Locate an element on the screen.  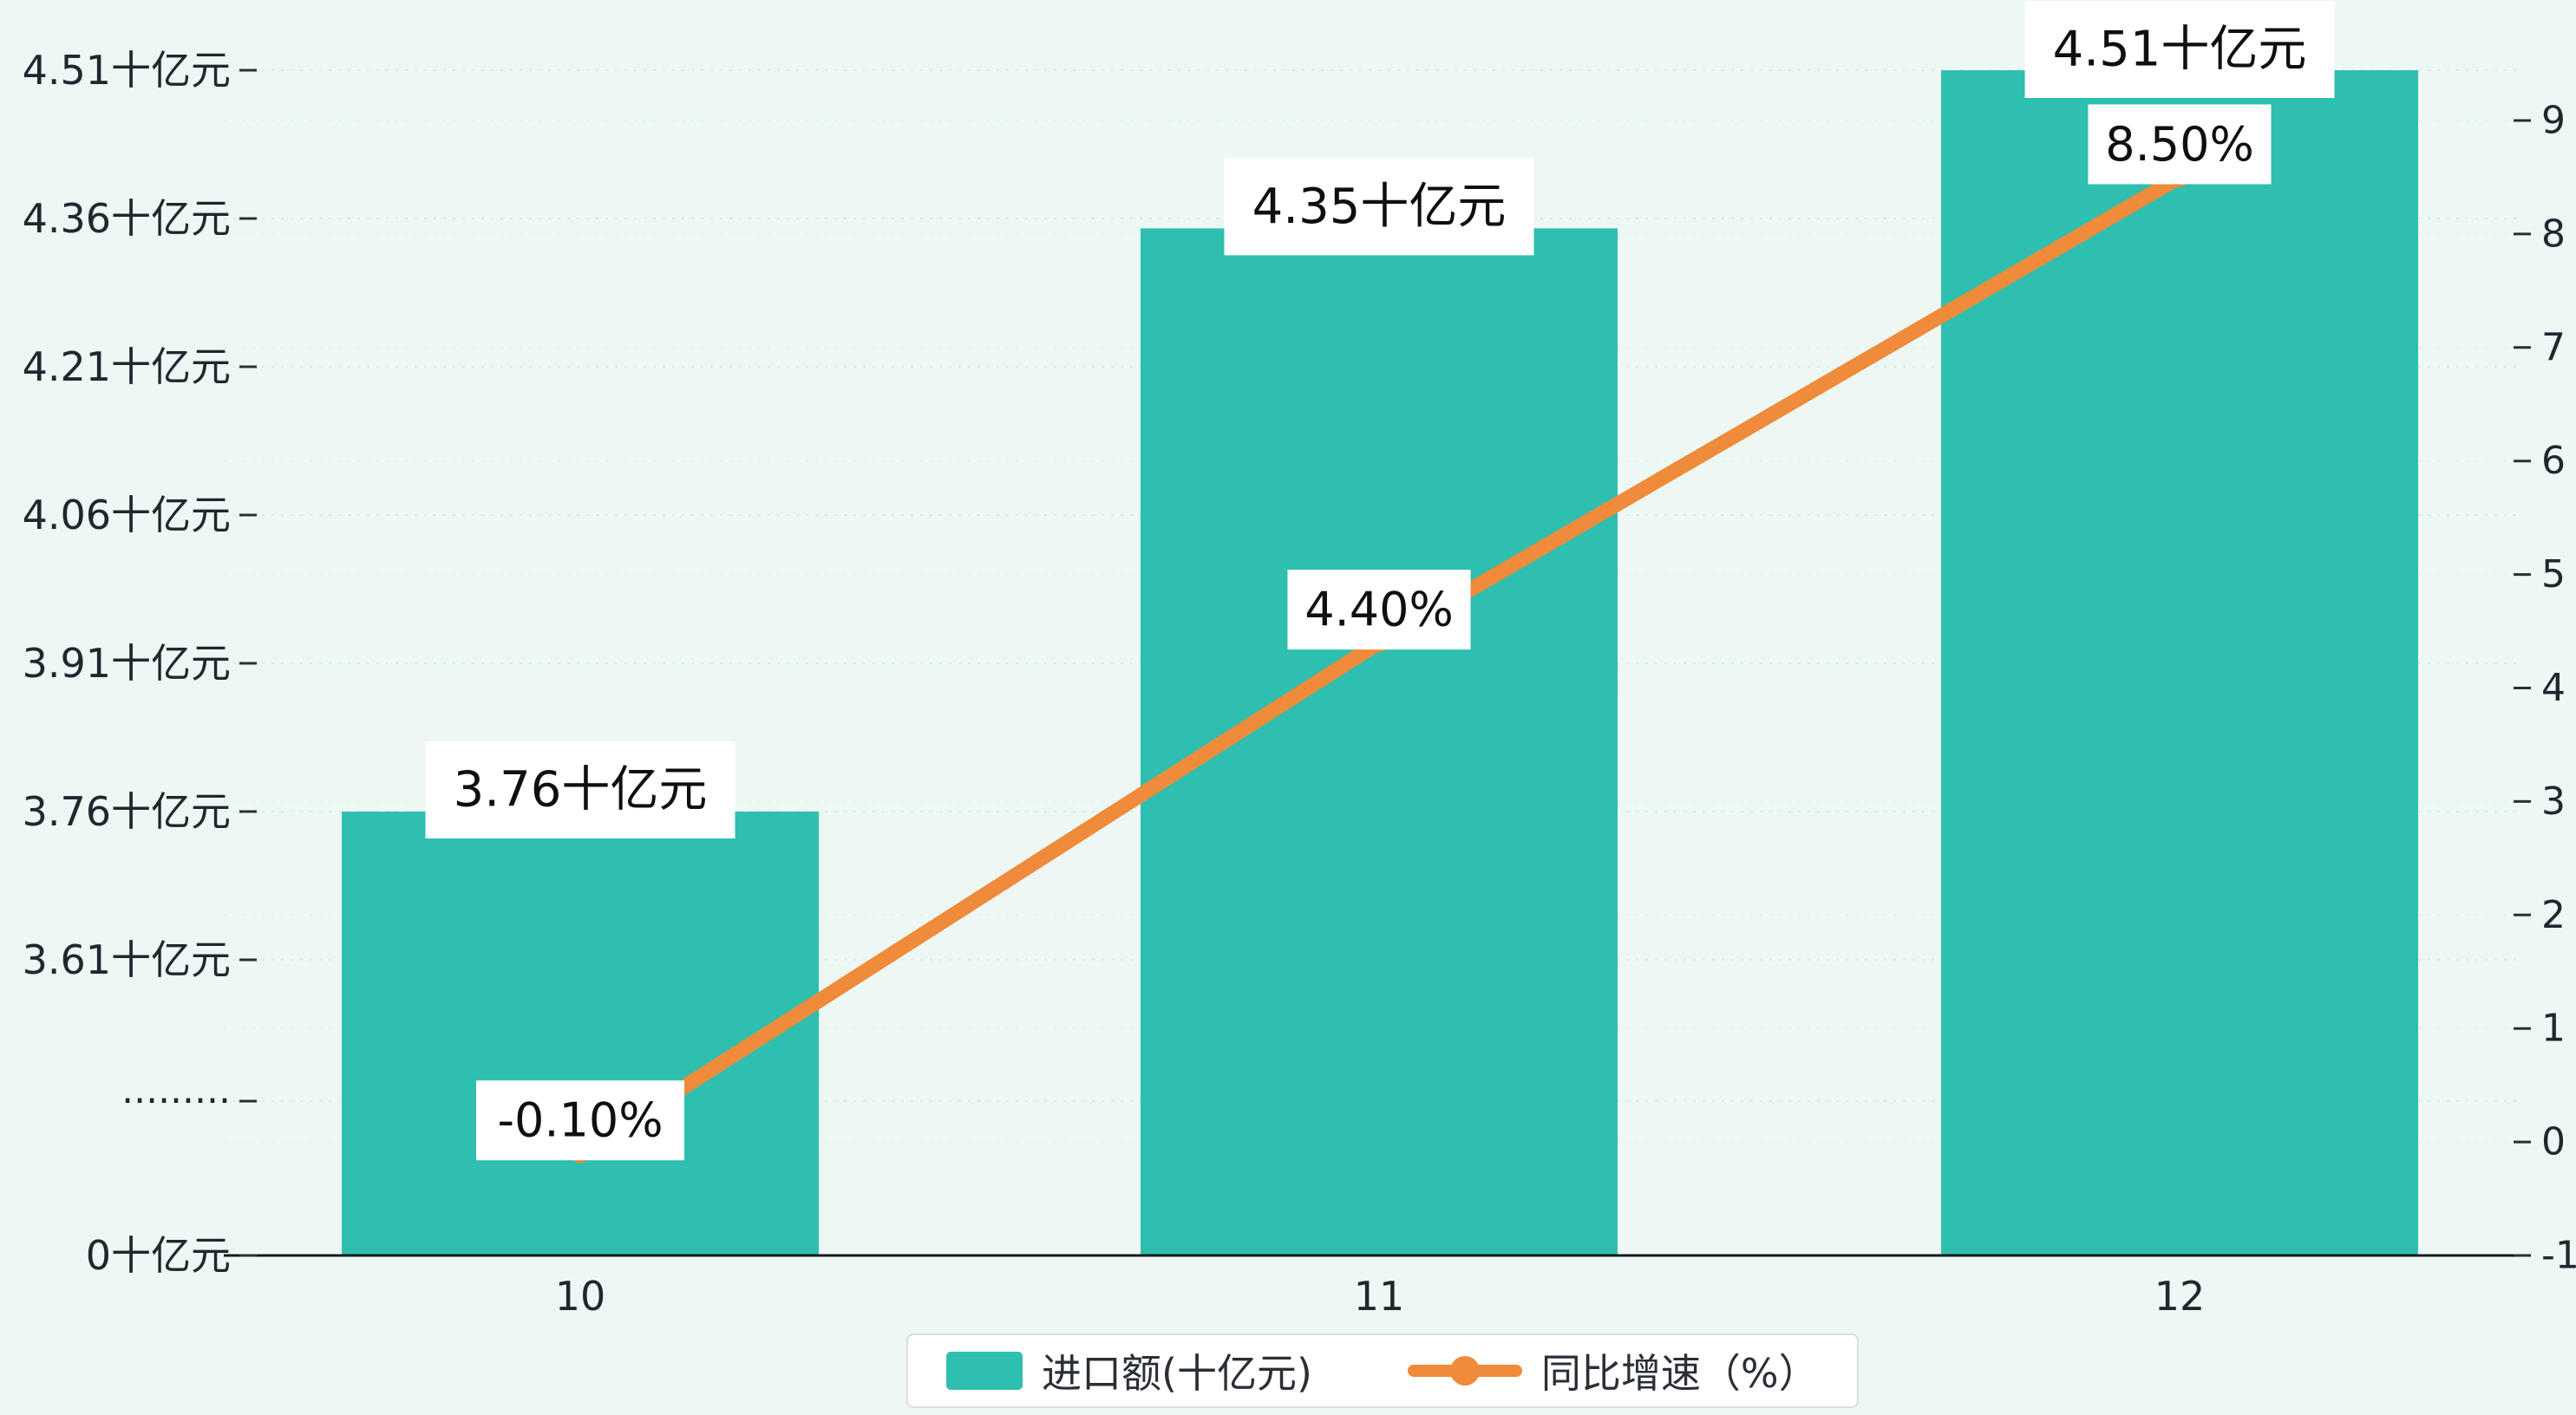
bar-label: 4.51十亿元 is located at coordinates (2180, 50).